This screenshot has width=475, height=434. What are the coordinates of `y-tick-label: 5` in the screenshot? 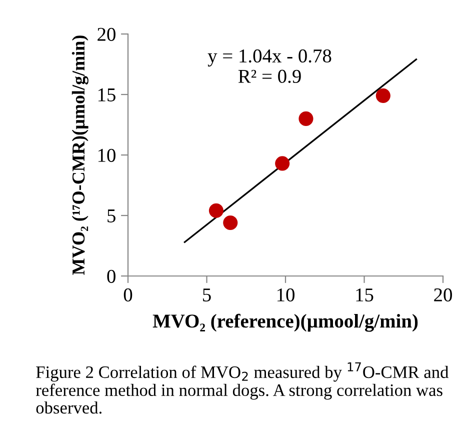 It's located at (112, 216).